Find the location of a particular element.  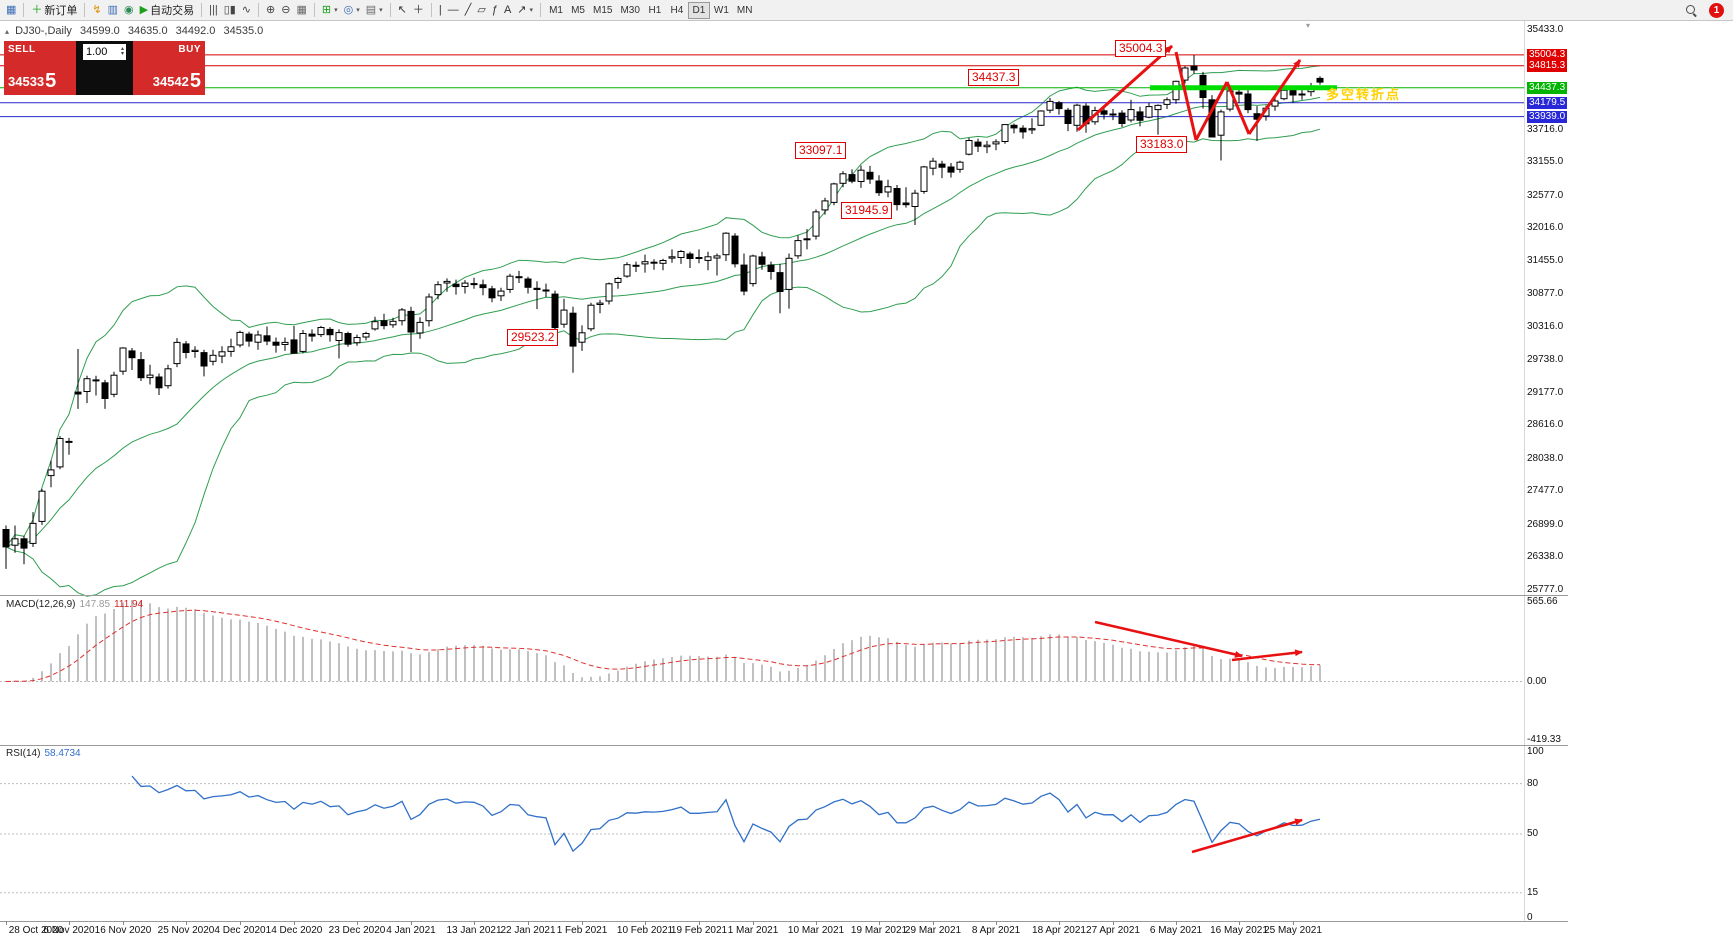

chart-shift-marker: ▾ is located at coordinates (1308, 25).